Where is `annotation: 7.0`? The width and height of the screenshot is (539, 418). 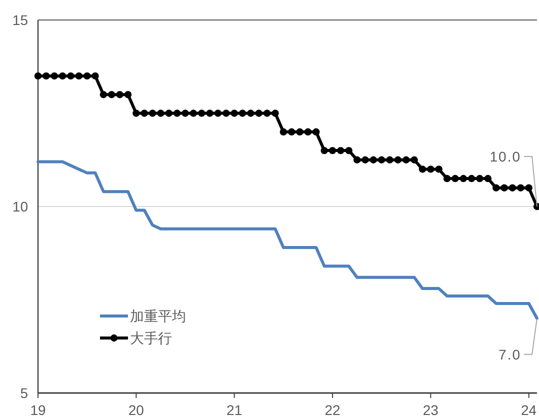
annotation: 7.0 is located at coordinates (509, 354).